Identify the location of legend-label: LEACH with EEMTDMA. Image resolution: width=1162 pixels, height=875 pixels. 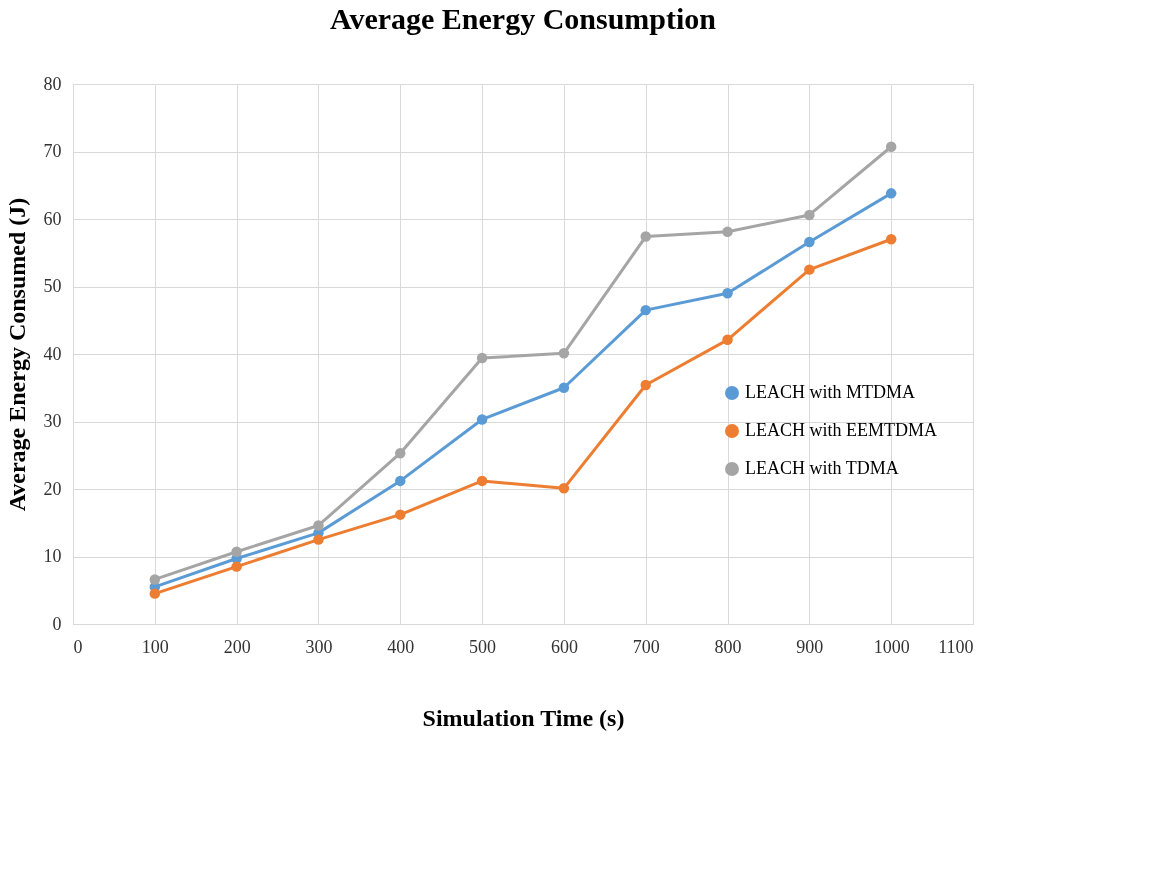
(841, 430).